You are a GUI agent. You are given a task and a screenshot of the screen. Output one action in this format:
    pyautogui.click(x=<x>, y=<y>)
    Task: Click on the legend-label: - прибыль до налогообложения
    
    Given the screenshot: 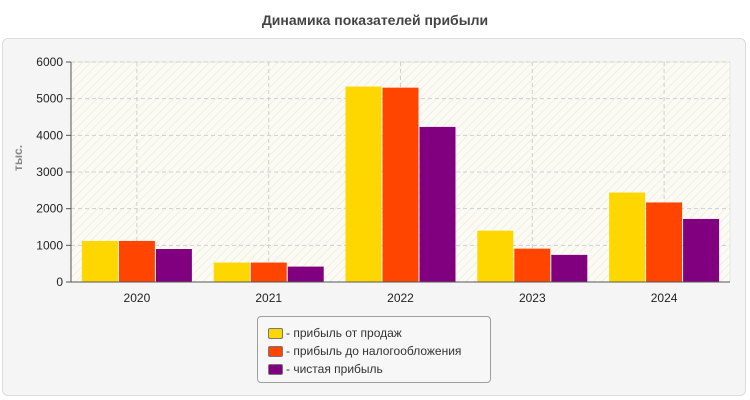 What is the action you would take?
    pyautogui.click(x=374, y=351)
    